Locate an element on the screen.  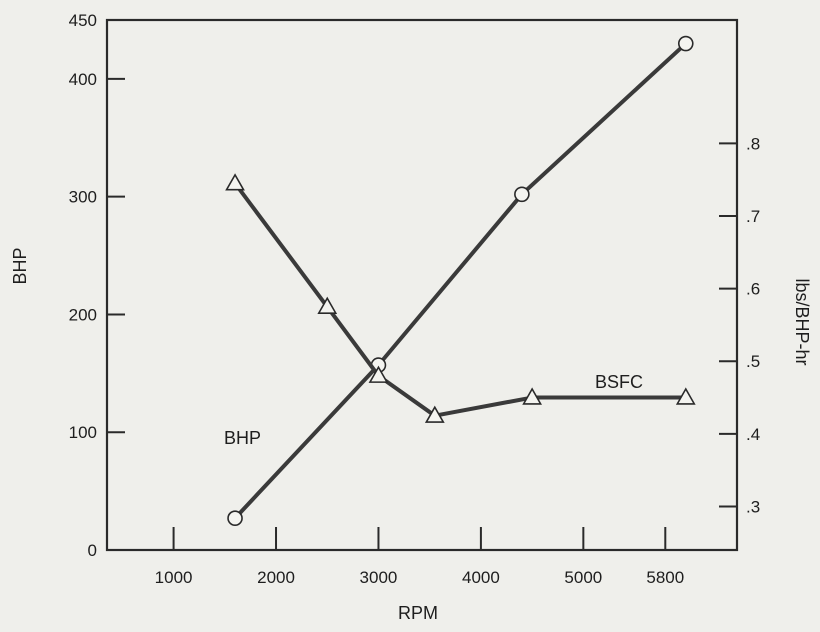
y-right-tick-label: .3 is located at coordinates (753, 506).